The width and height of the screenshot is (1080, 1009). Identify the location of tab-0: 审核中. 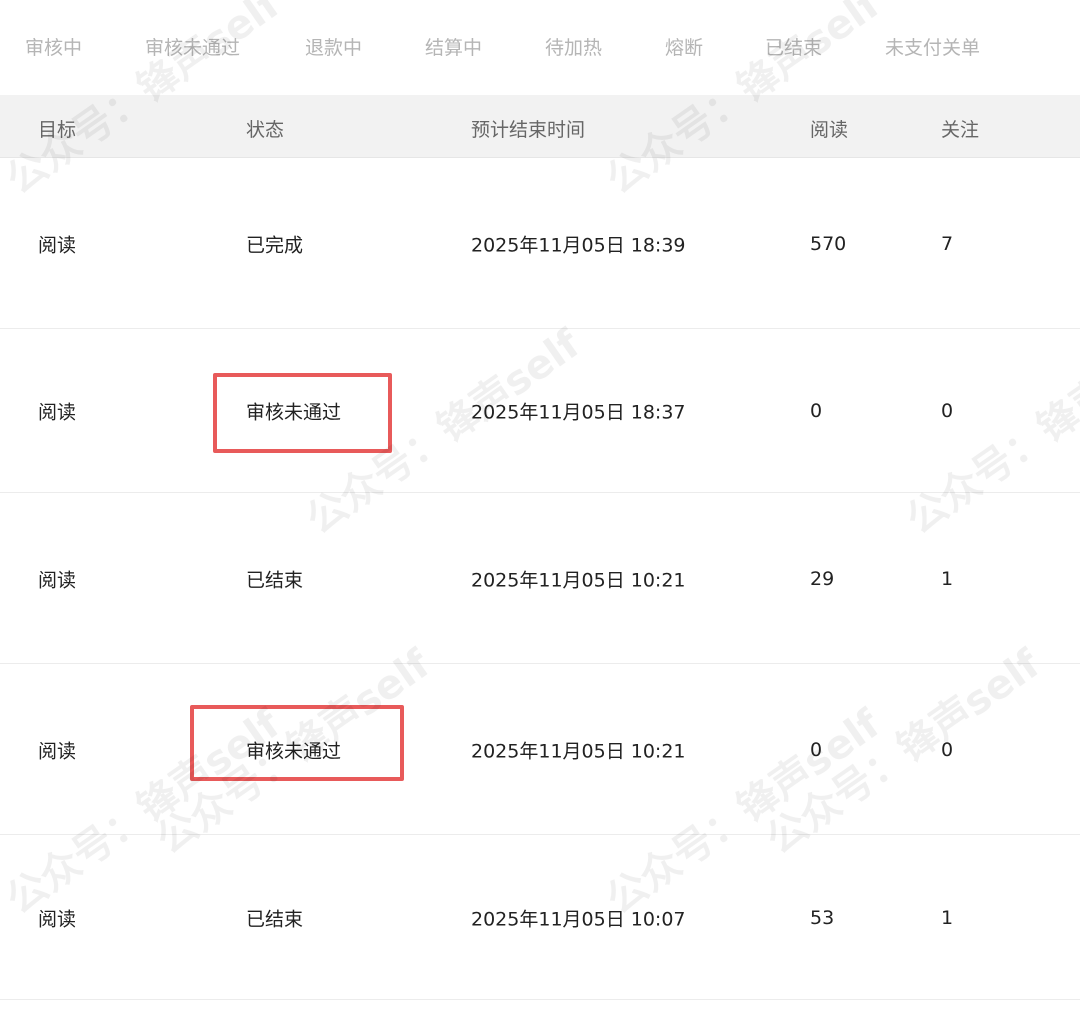
(54, 48).